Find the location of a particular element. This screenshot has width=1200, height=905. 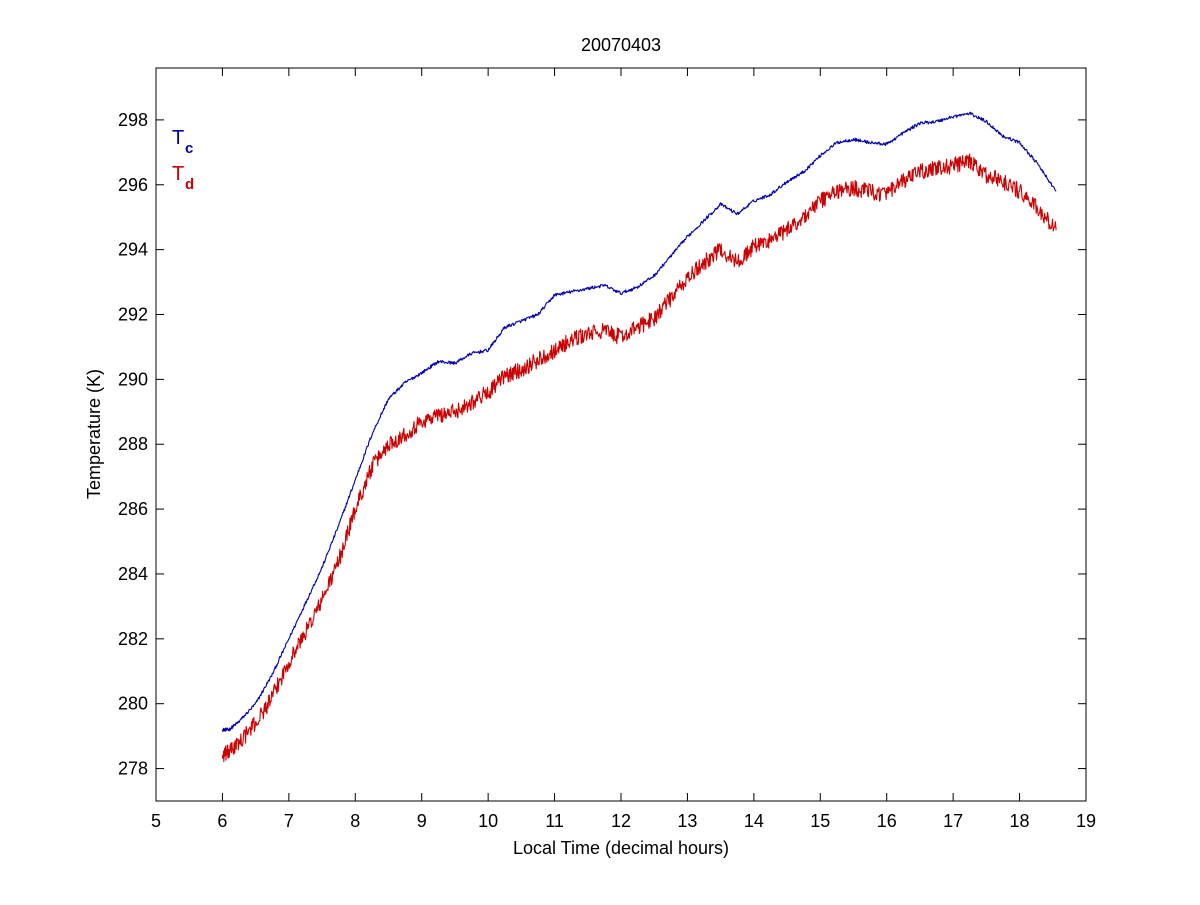

legend-entry-td: T is located at coordinates (178, 174).